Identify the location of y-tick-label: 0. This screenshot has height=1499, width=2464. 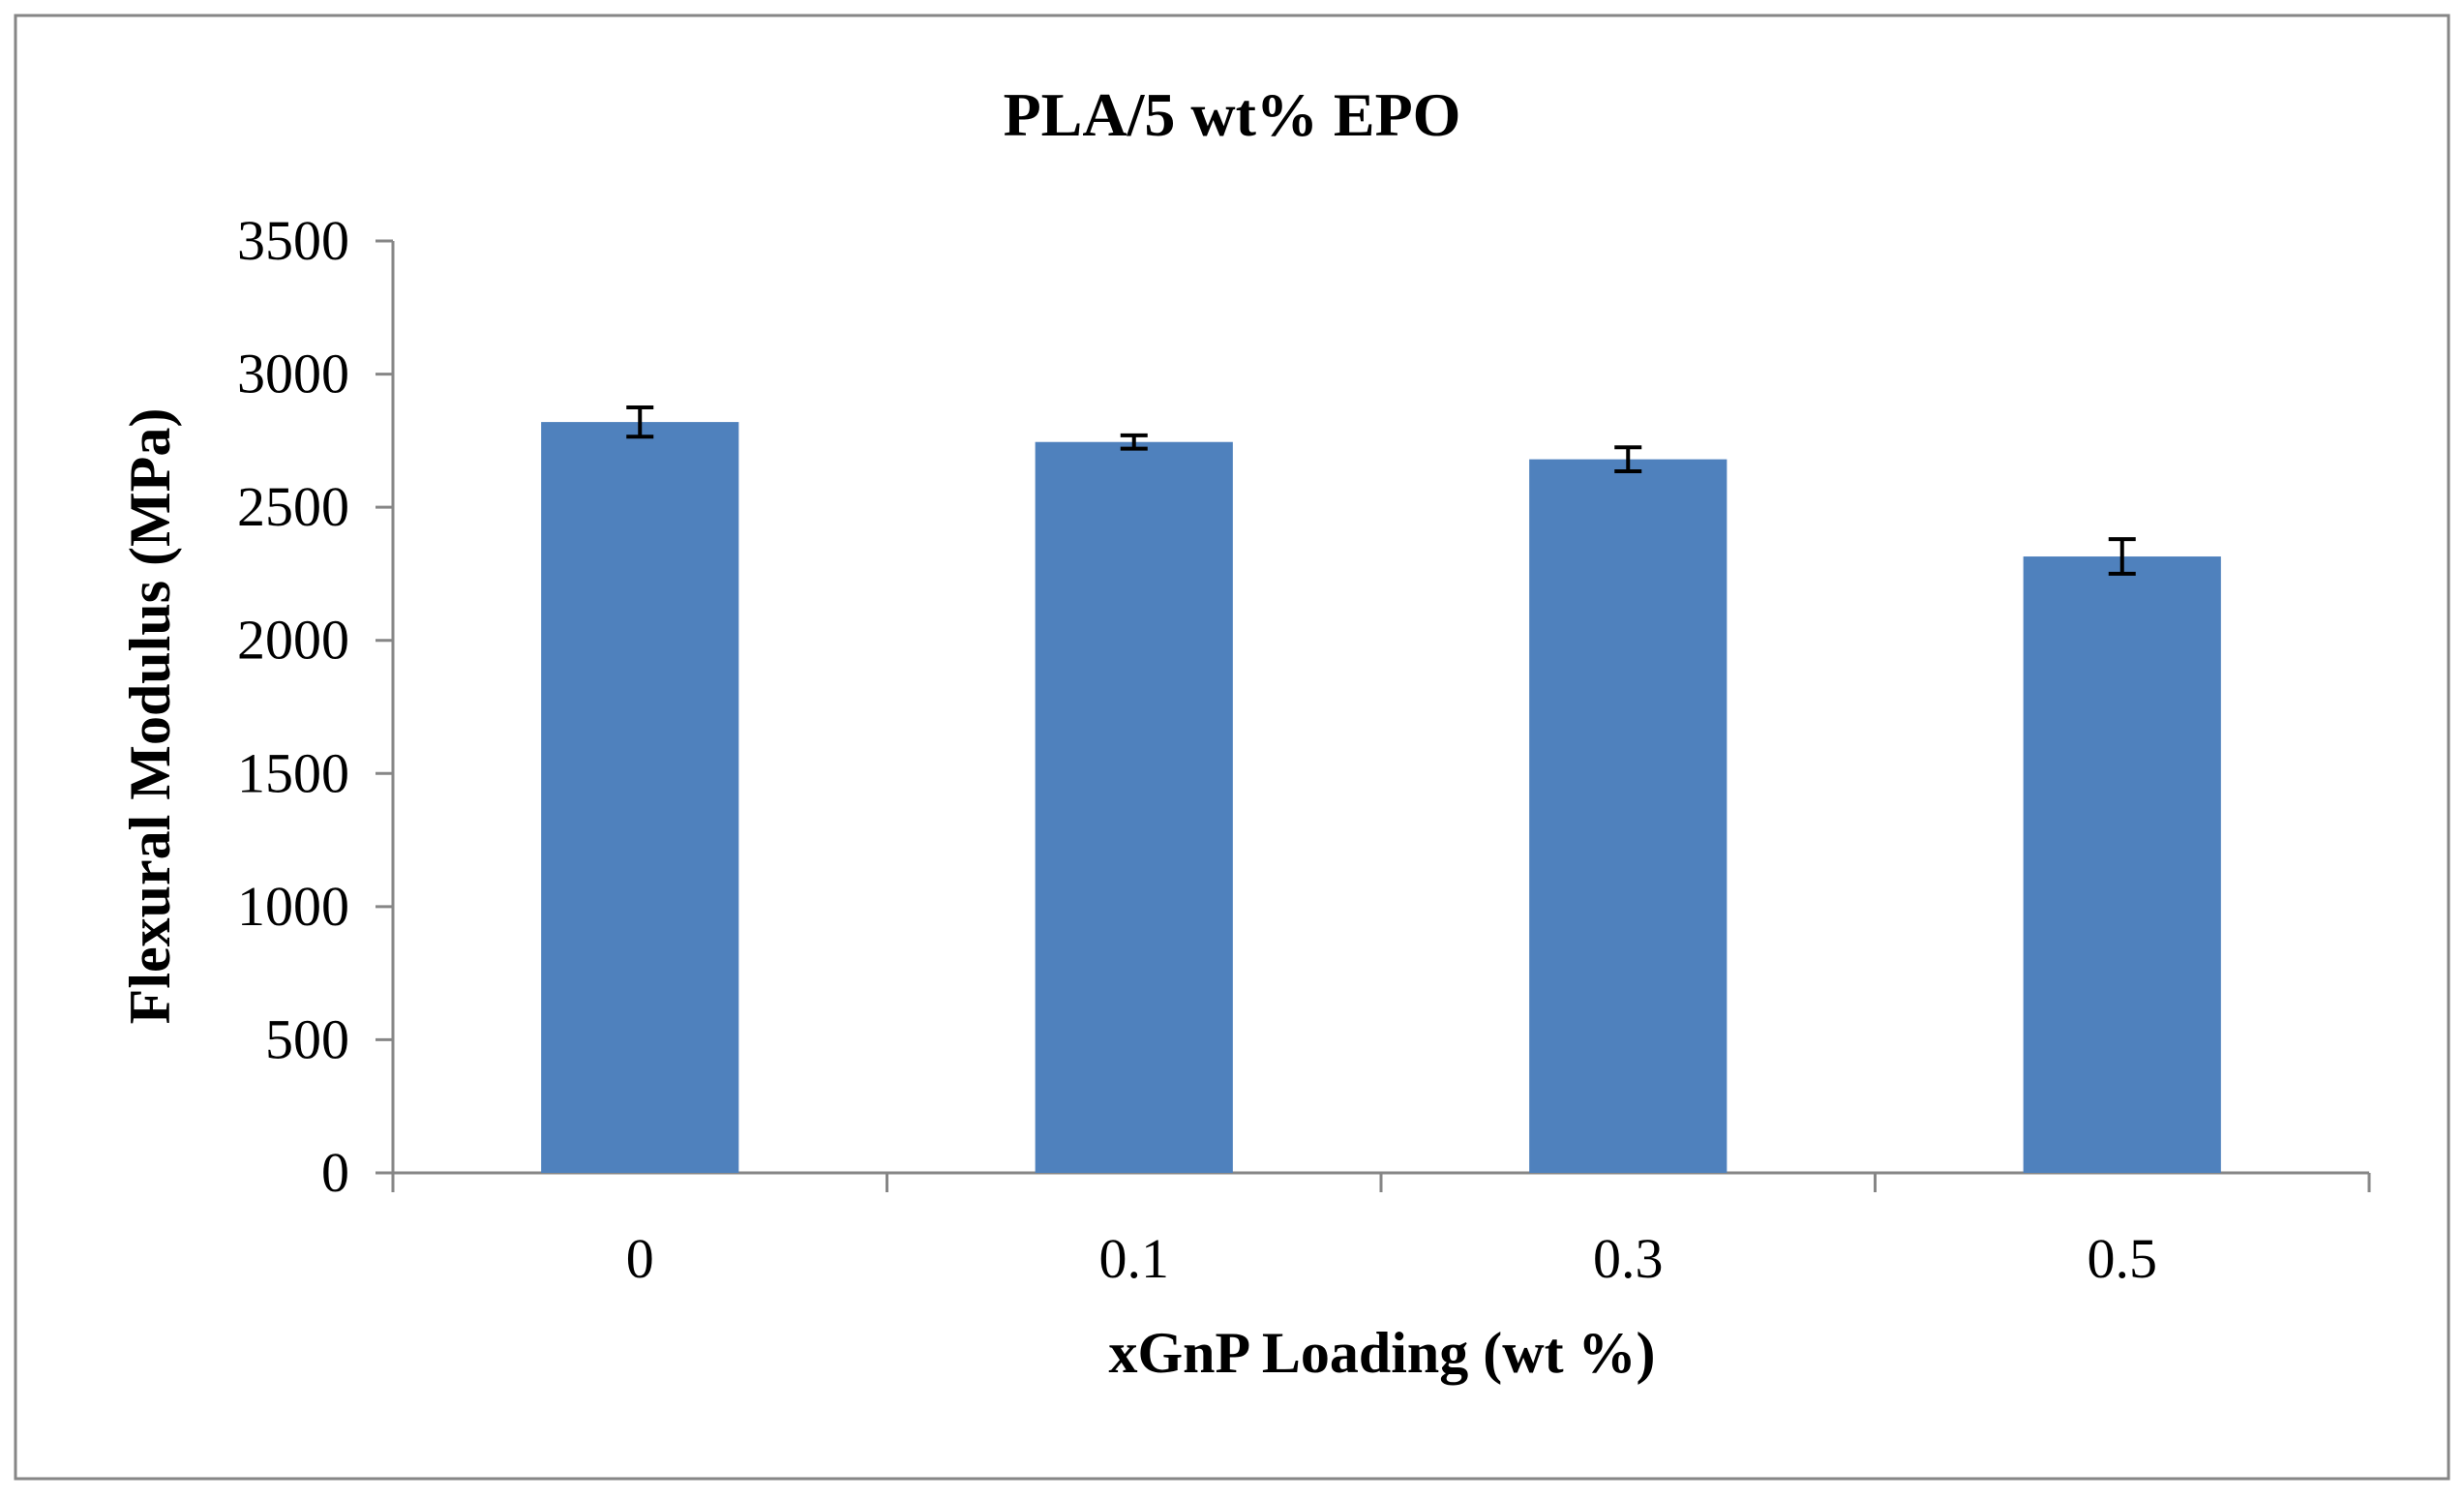
(335, 1173).